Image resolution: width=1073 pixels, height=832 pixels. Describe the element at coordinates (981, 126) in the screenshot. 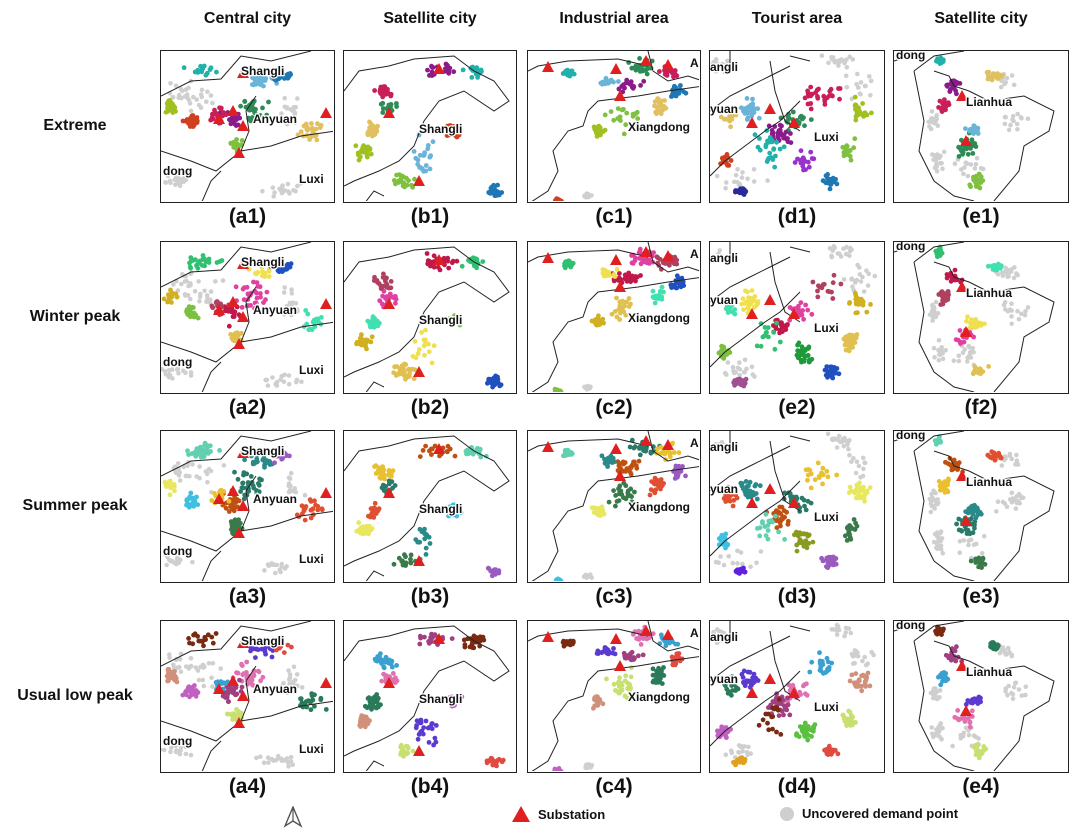

I see `map-panel-1-5: Lianhua dong` at that location.